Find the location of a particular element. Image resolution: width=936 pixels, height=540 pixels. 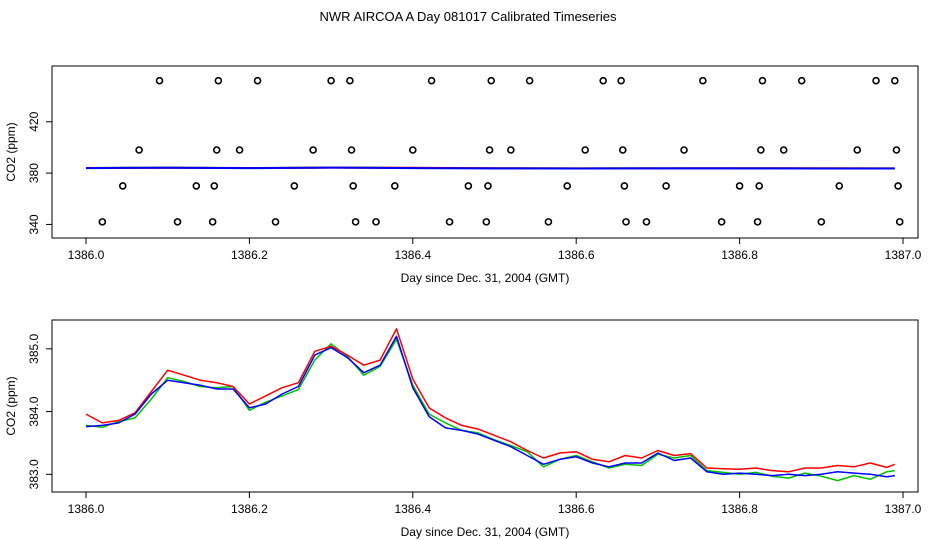

y-tick-label: 420 is located at coordinates (34, 121).